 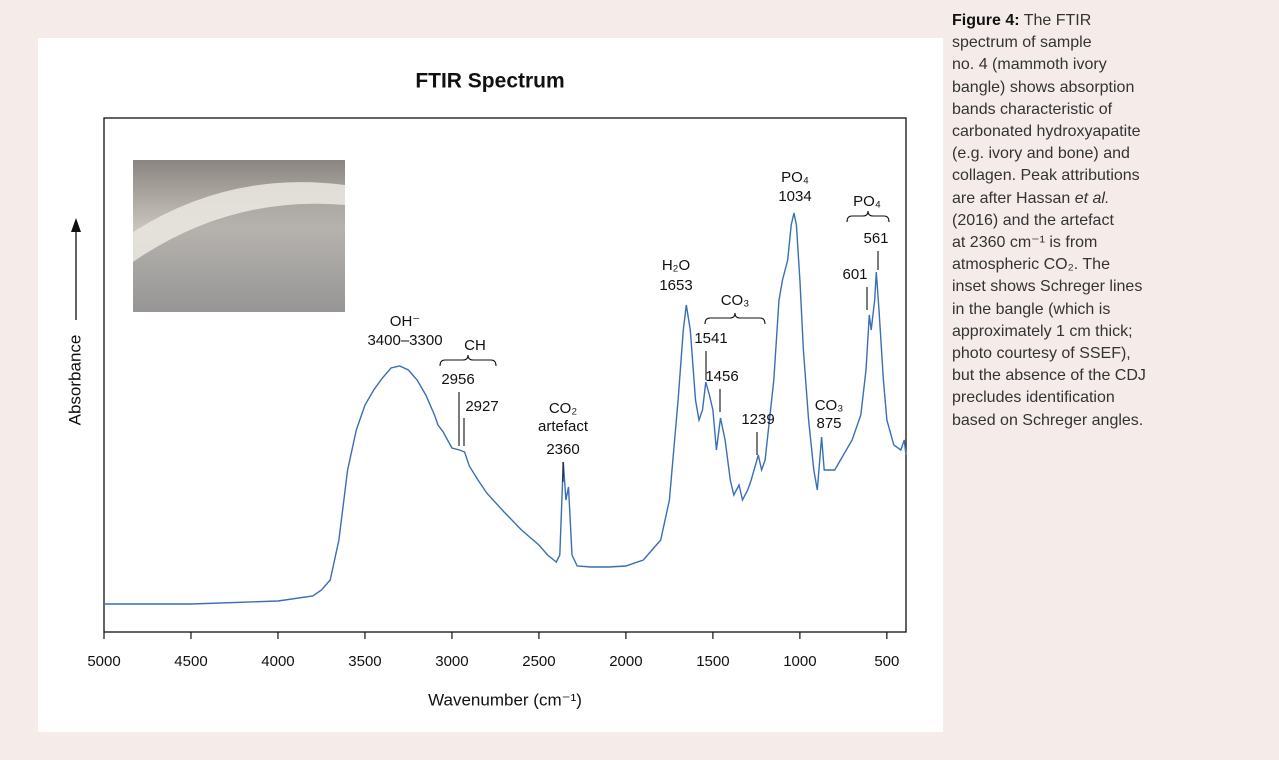 I want to click on annotation: 601, so click(x=854, y=274).